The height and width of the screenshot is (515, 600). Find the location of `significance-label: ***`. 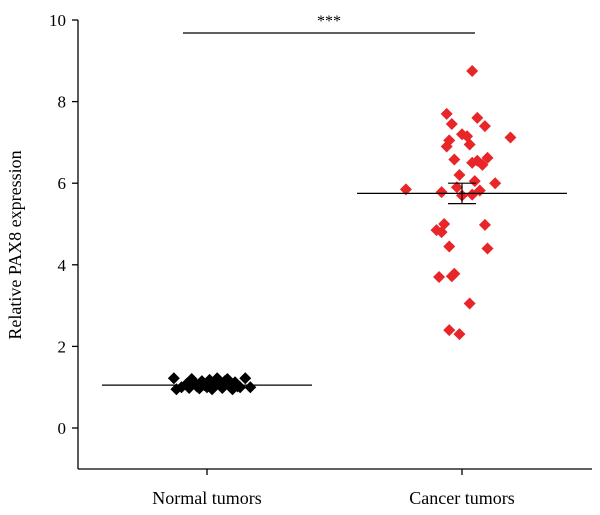

significance-label: *** is located at coordinates (329, 21).